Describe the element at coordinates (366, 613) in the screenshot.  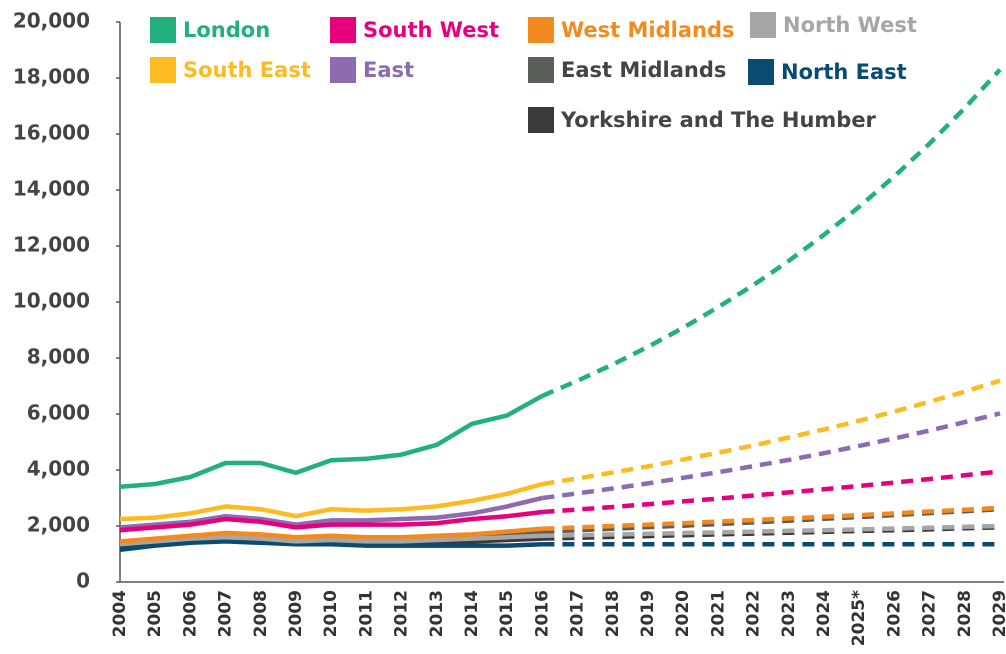
I see `x-tick-label: 2011` at that location.